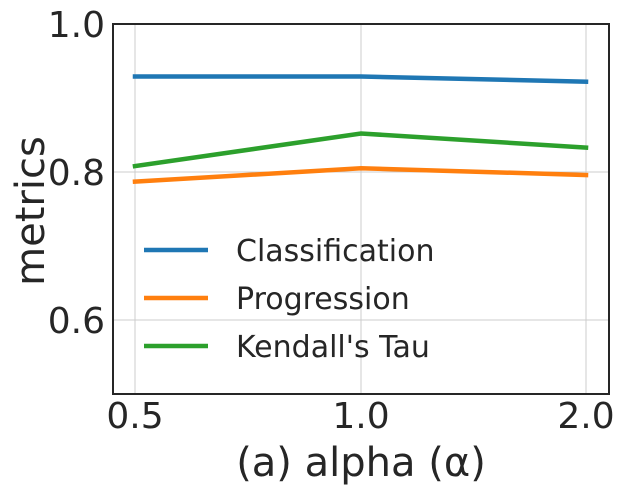  Describe the element at coordinates (323, 299) in the screenshot. I see `legend-label: Progression` at that location.